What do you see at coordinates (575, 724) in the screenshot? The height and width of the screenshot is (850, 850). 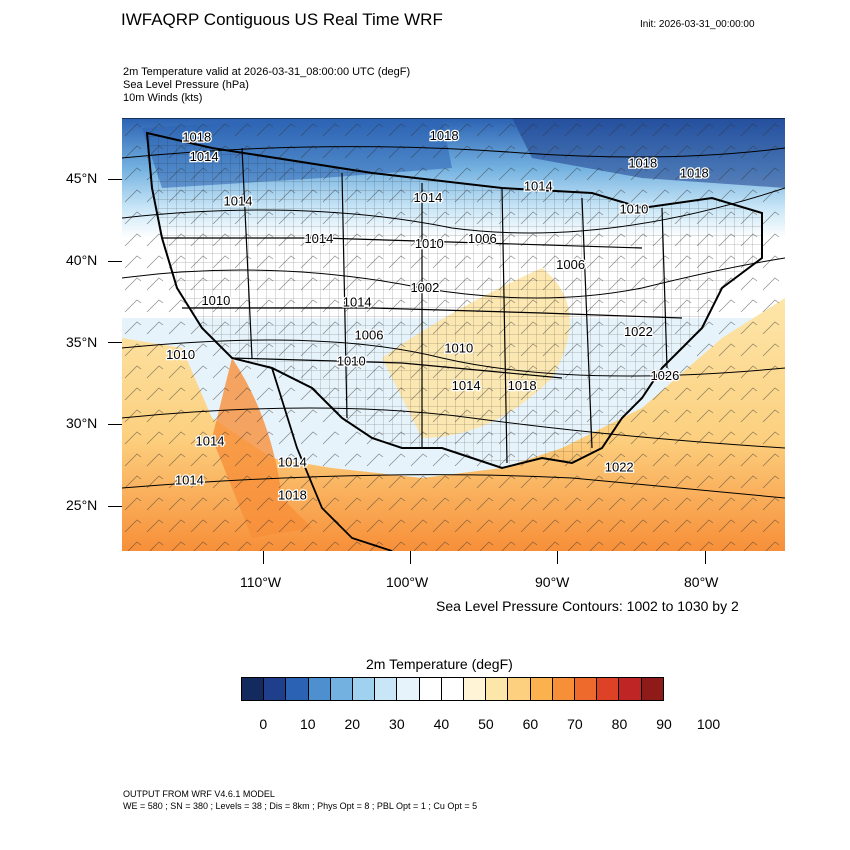 I see `colorbar-tick-label: 70` at bounding box center [575, 724].